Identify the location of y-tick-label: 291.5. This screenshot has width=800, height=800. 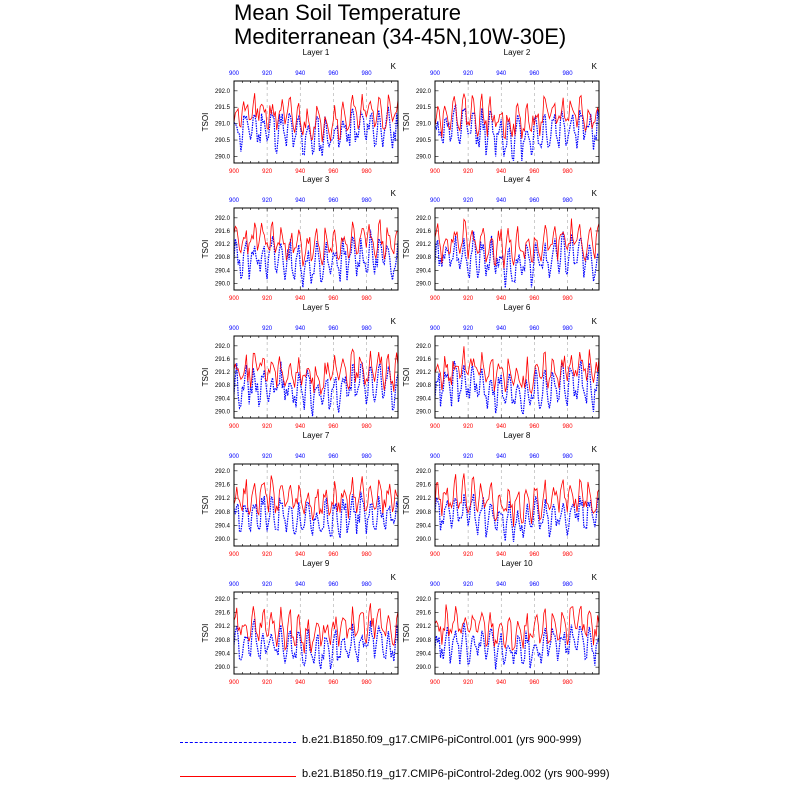
(223, 108).